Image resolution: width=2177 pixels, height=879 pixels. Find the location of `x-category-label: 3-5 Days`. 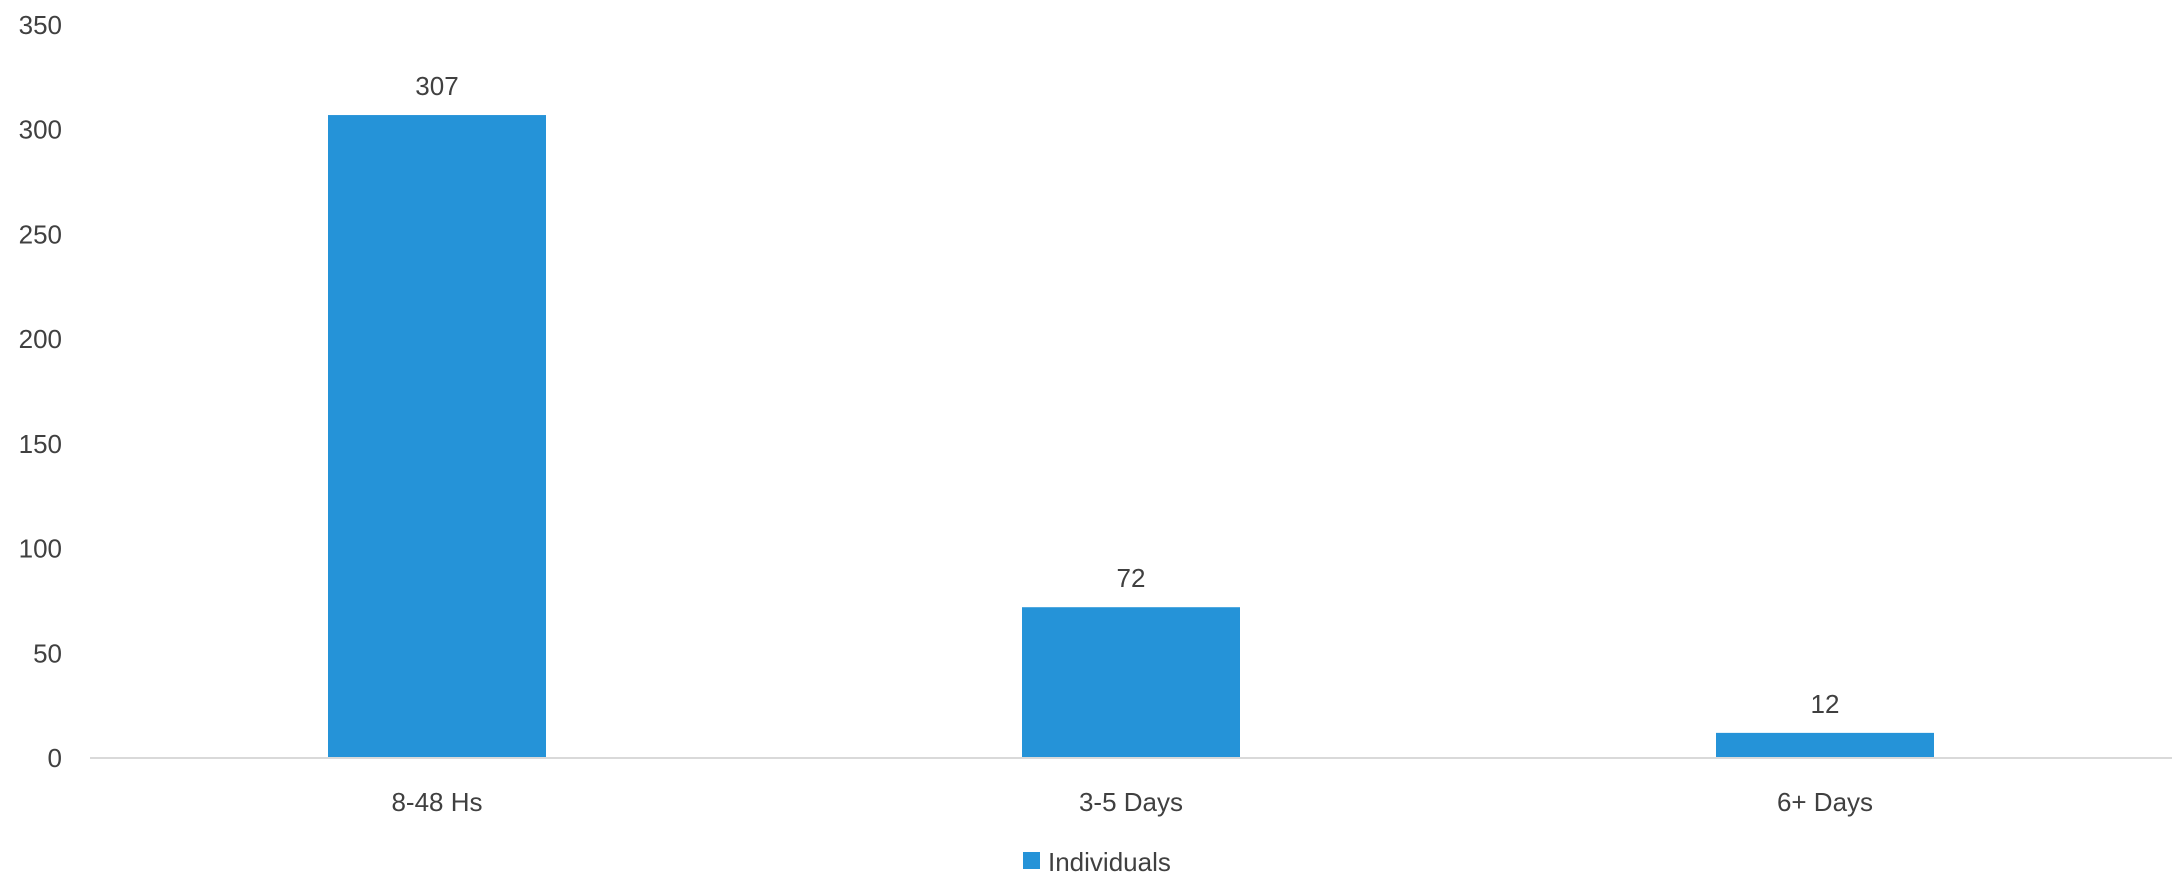

x-category-label: 3-5 Days is located at coordinates (1131, 802).